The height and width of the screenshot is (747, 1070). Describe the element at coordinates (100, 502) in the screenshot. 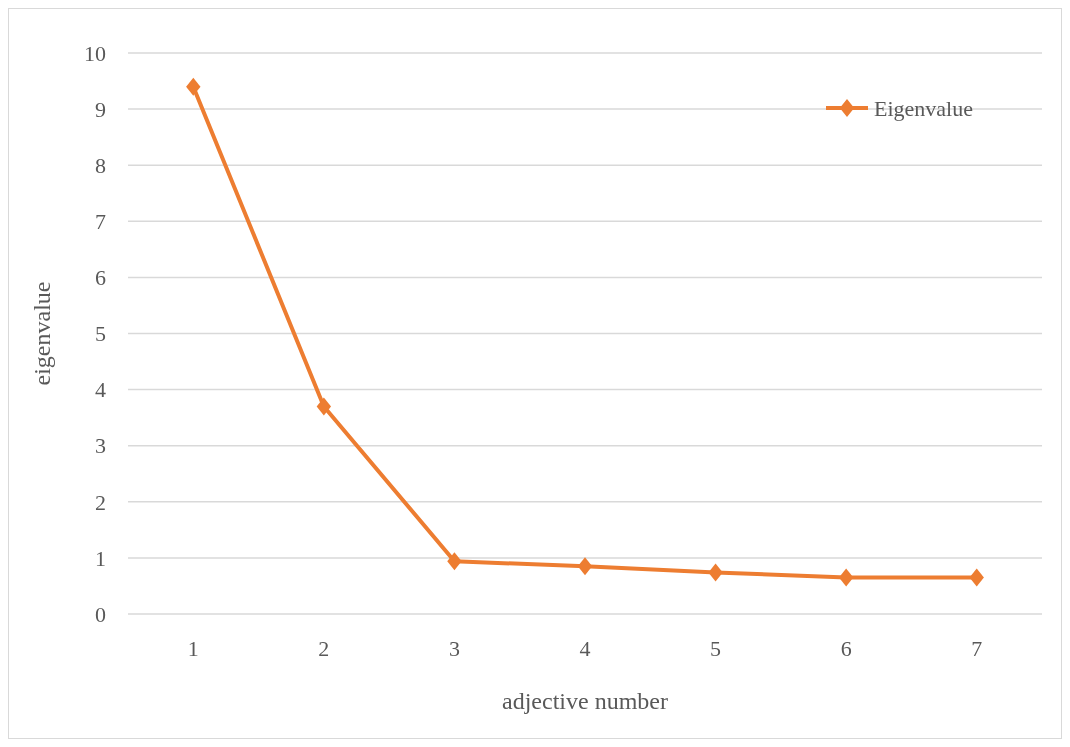

I see `y-tick-label: 2` at that location.